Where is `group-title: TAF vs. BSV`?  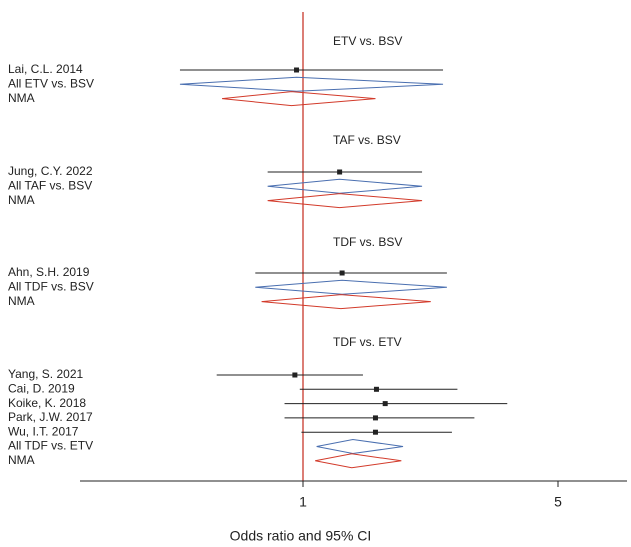 group-title: TAF vs. BSV is located at coordinates (367, 140).